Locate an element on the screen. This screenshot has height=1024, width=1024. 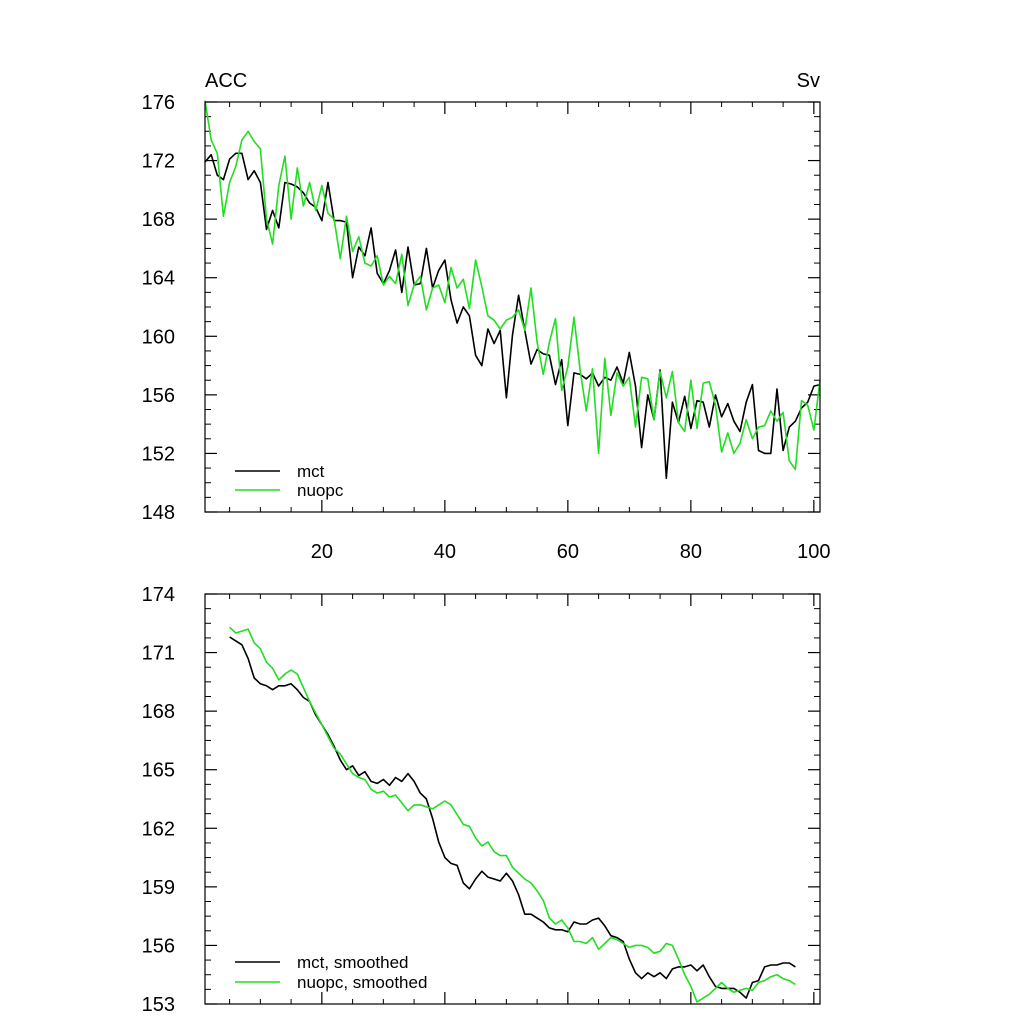
legend-label-mct-smoothed: mct, smoothed is located at coordinates (353, 962).